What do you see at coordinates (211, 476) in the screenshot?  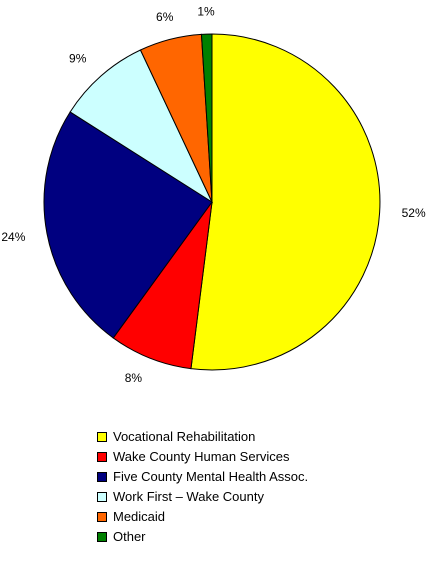 I see `legend-label: Five County Mental Health Assoc.` at bounding box center [211, 476].